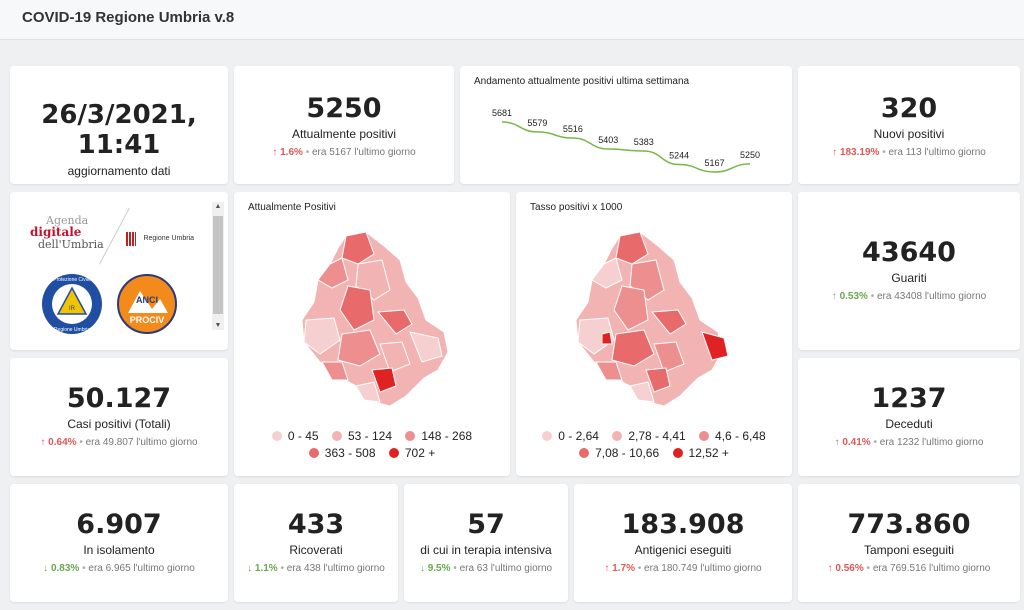 The image size is (1024, 610). What do you see at coordinates (623, 568) in the screenshot?
I see `kpi-percent: 1.7%` at bounding box center [623, 568].